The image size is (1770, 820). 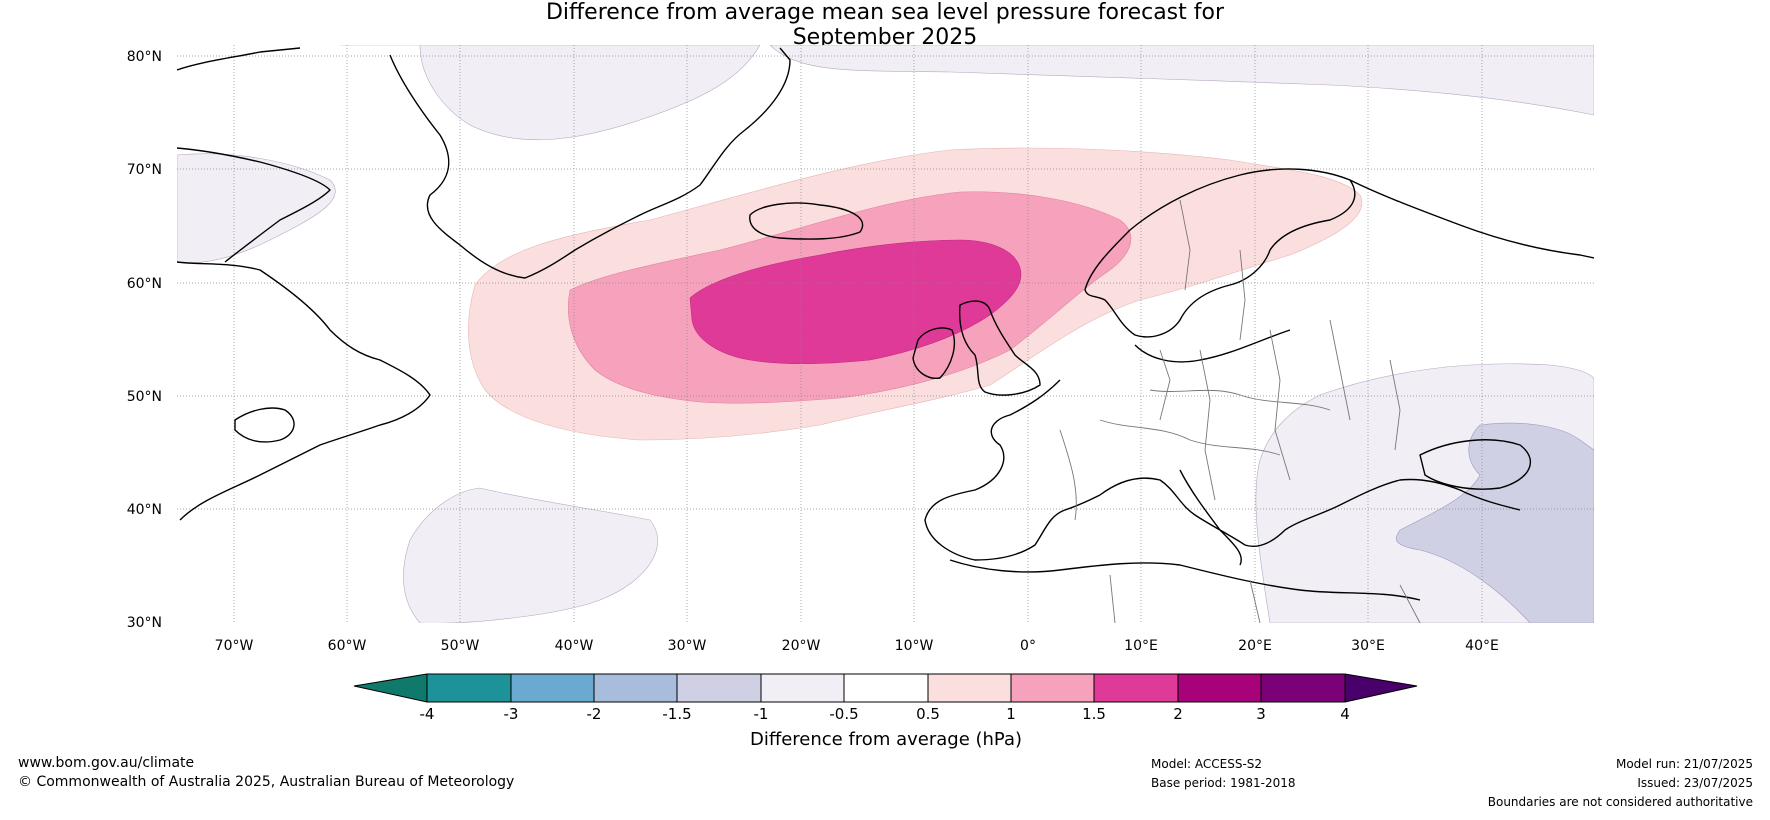 What do you see at coordinates (144, 623) in the screenshot?
I see `lat-label-30: 30°N` at bounding box center [144, 623].